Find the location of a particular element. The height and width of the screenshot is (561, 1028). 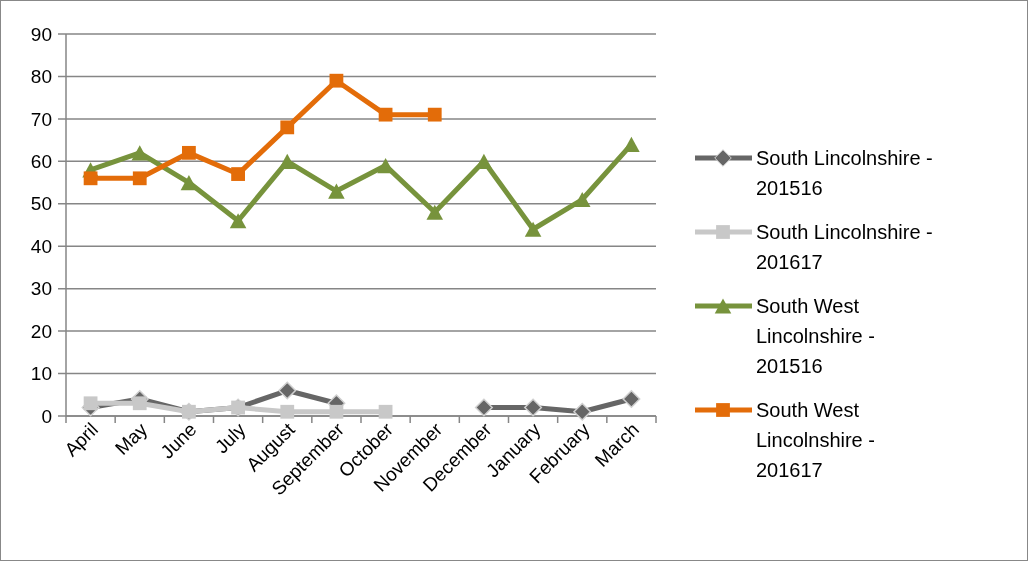

legend-label: South West Lincolnshire - 201516 is located at coordinates (815, 336).